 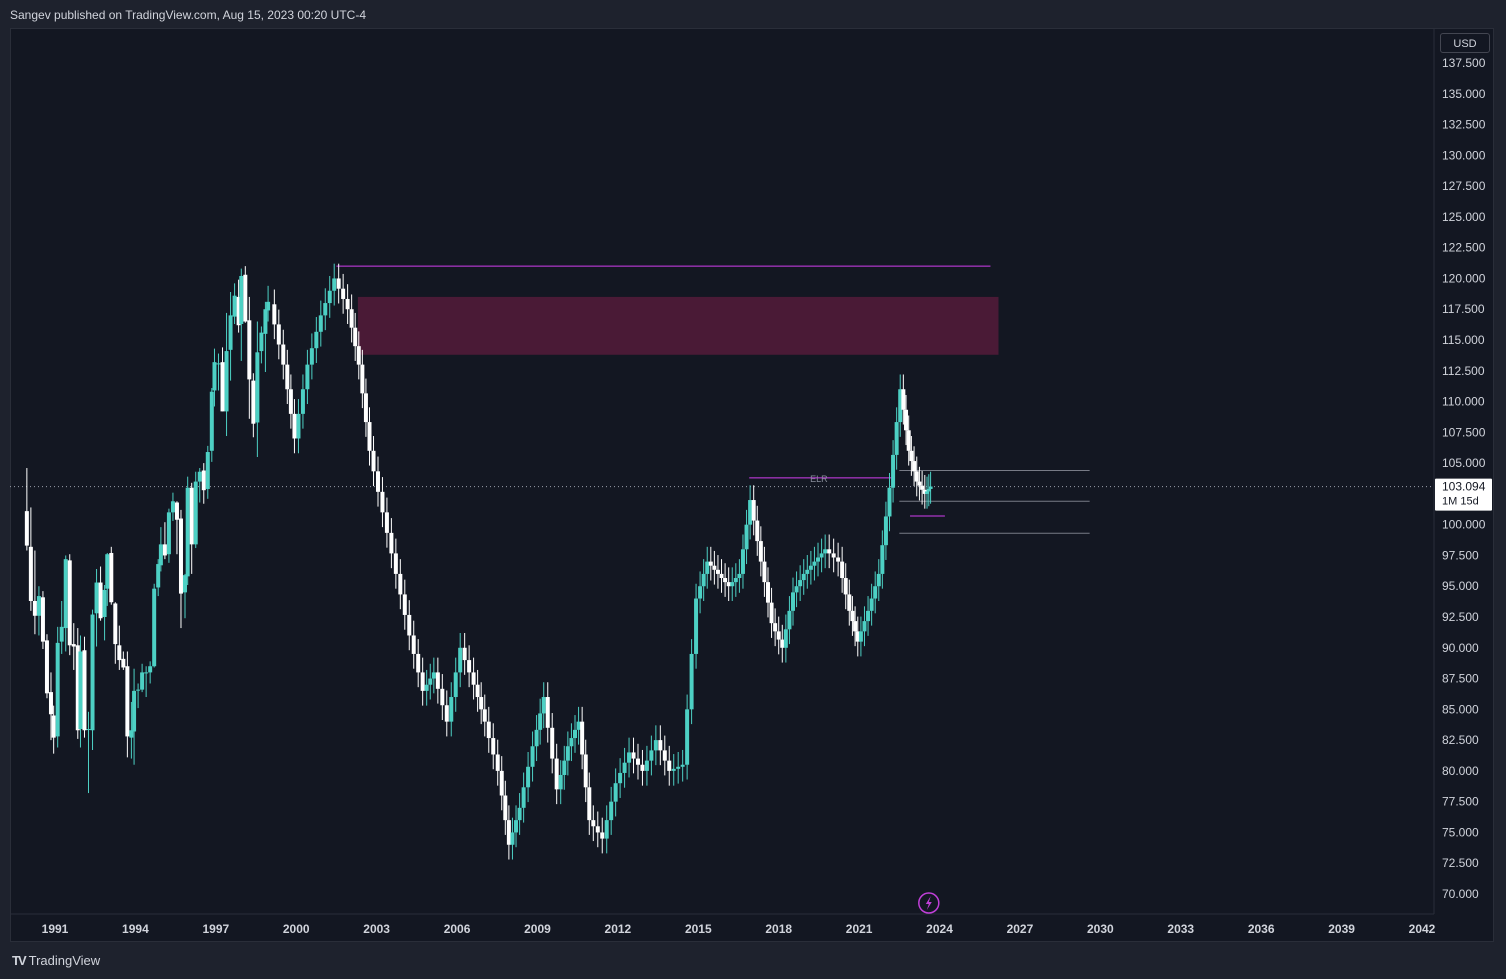 I want to click on time-tick-label: 2015, so click(x=698, y=929).